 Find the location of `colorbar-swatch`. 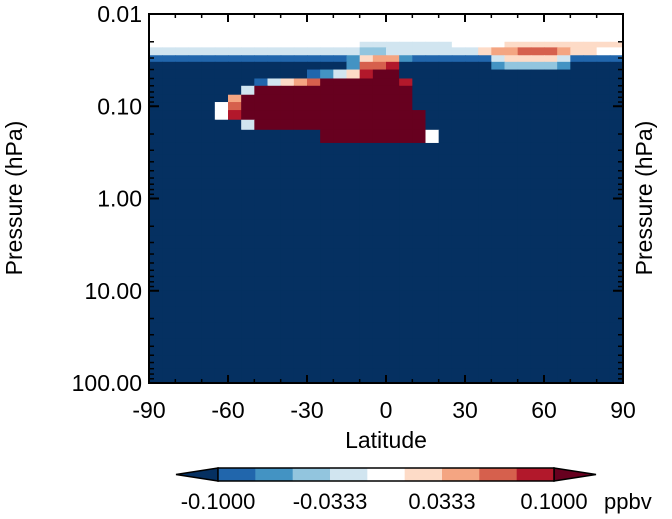

colorbar-swatch is located at coordinates (461, 474).